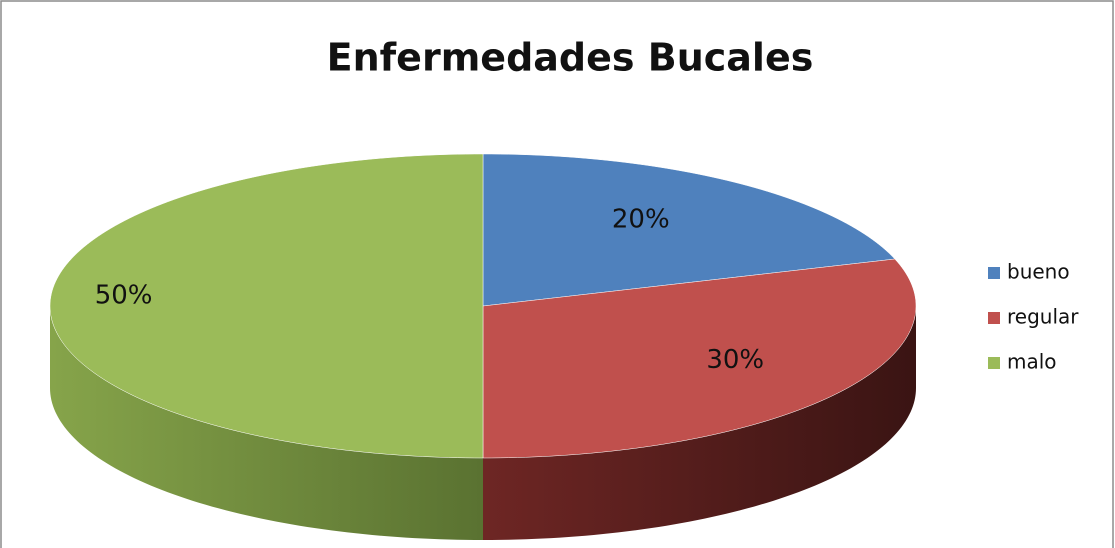  Describe the element at coordinates (1032, 362) in the screenshot. I see `legend-label: malo` at that location.